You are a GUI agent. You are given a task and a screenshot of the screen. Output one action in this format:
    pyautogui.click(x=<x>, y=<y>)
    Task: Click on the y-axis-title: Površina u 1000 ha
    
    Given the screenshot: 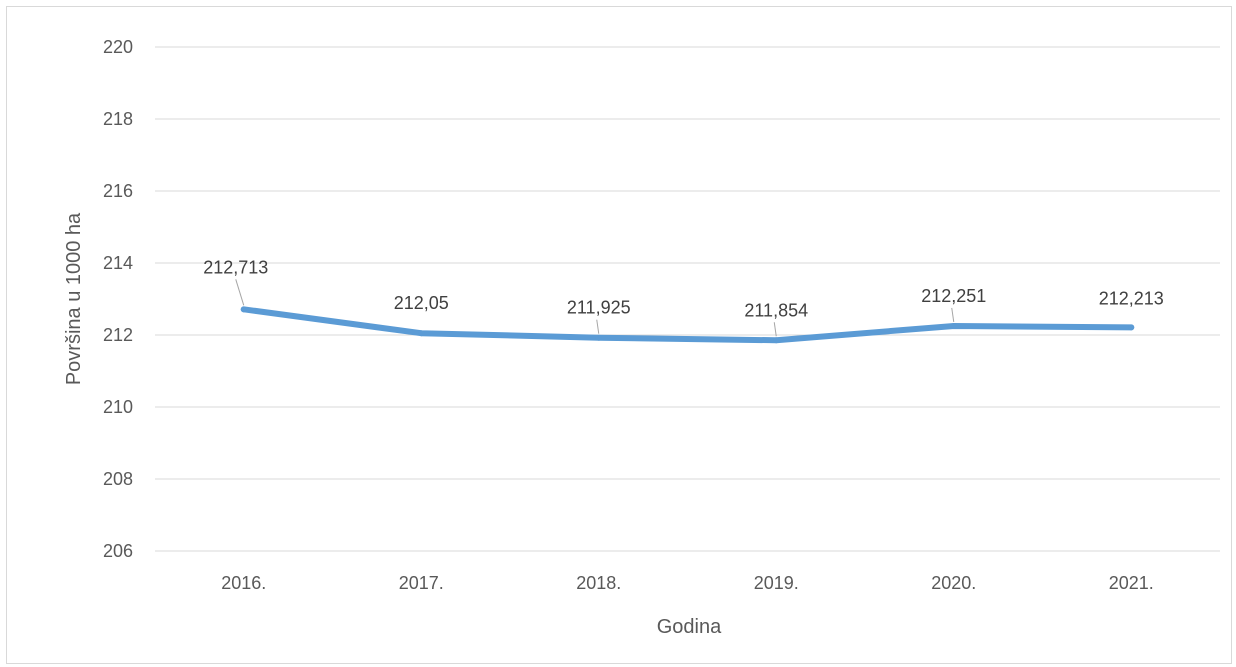 What is the action you would take?
    pyautogui.click(x=74, y=298)
    